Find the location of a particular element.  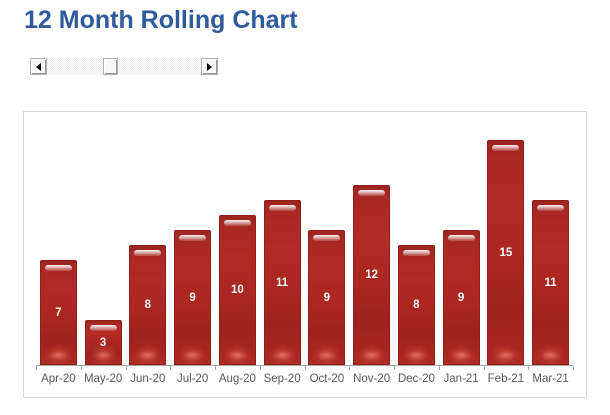

x-axis-label: Apr-20 is located at coordinates (58, 379).